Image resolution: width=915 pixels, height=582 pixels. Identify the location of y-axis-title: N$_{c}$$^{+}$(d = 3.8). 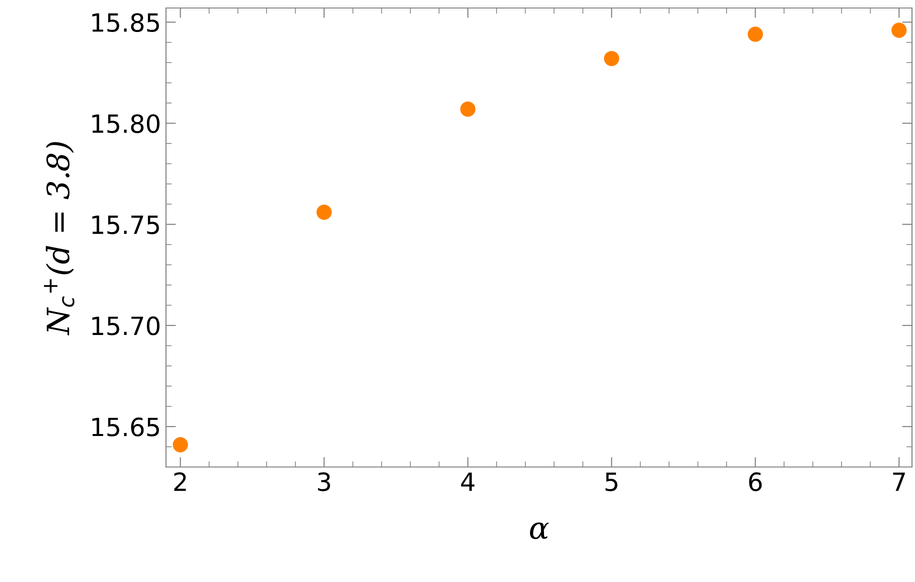
(59, 239).